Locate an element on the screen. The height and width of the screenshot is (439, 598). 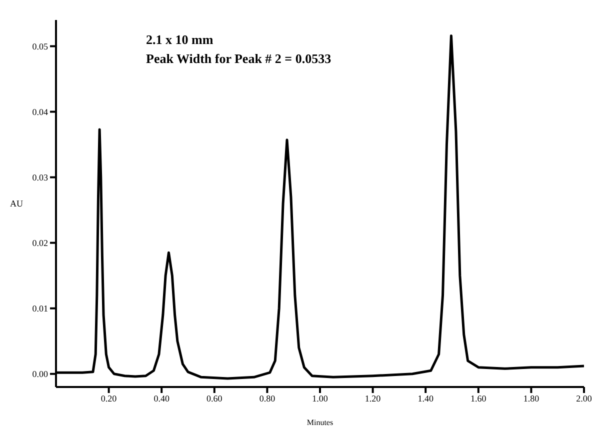
x-tick-label: 0.80 is located at coordinates (267, 398).